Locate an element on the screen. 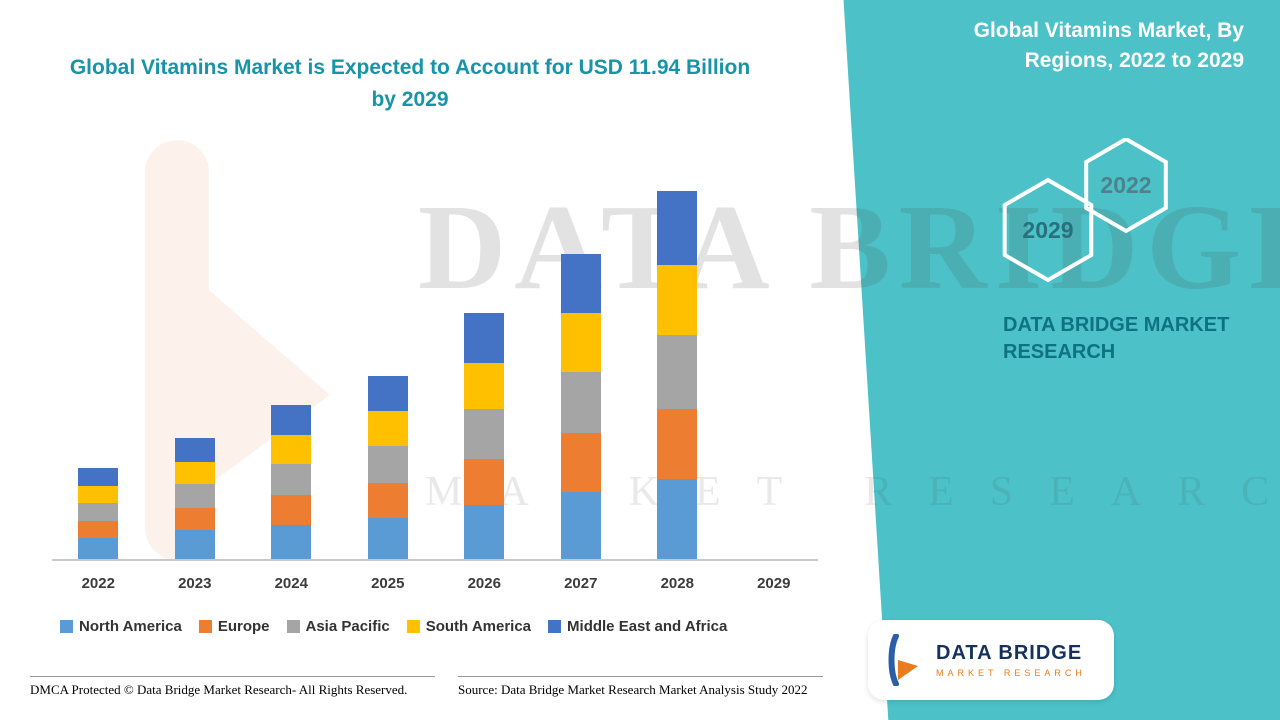  x-axis-label-2028: 2028 is located at coordinates (677, 583).